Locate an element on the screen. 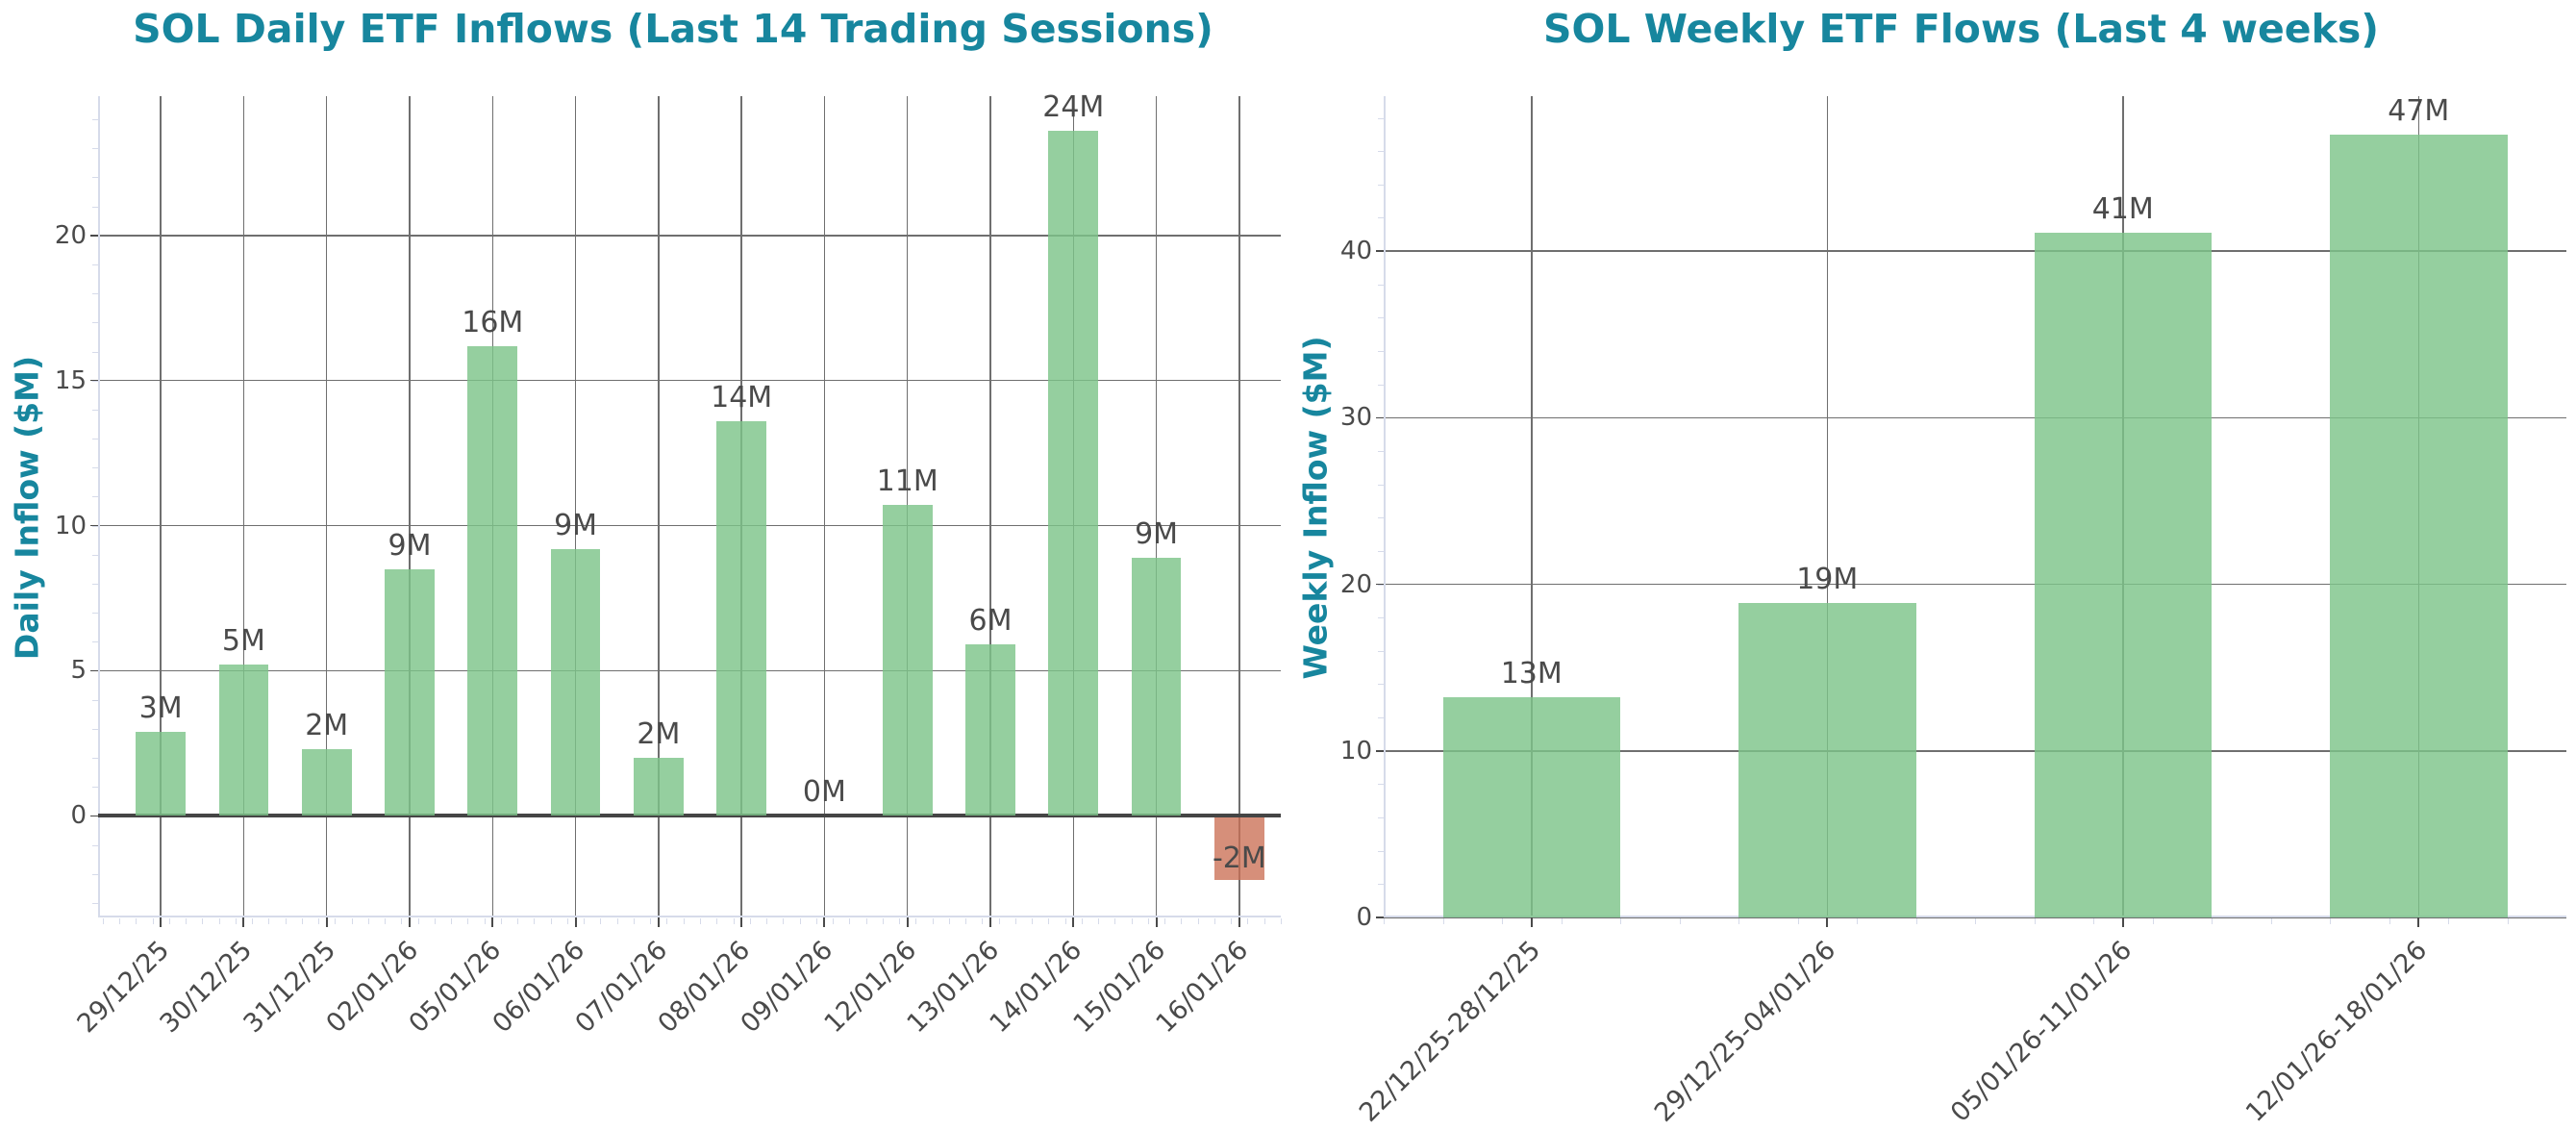 This screenshot has height=1130, width=2576. bar-value-label: 14M is located at coordinates (742, 397).